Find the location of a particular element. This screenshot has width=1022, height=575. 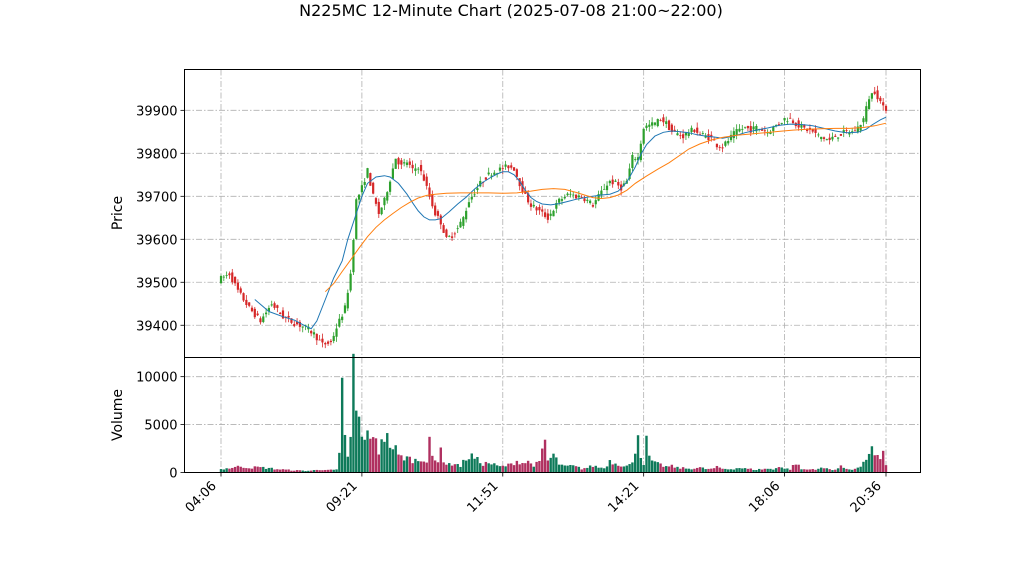

volume-axes-frame is located at coordinates (552, 415).